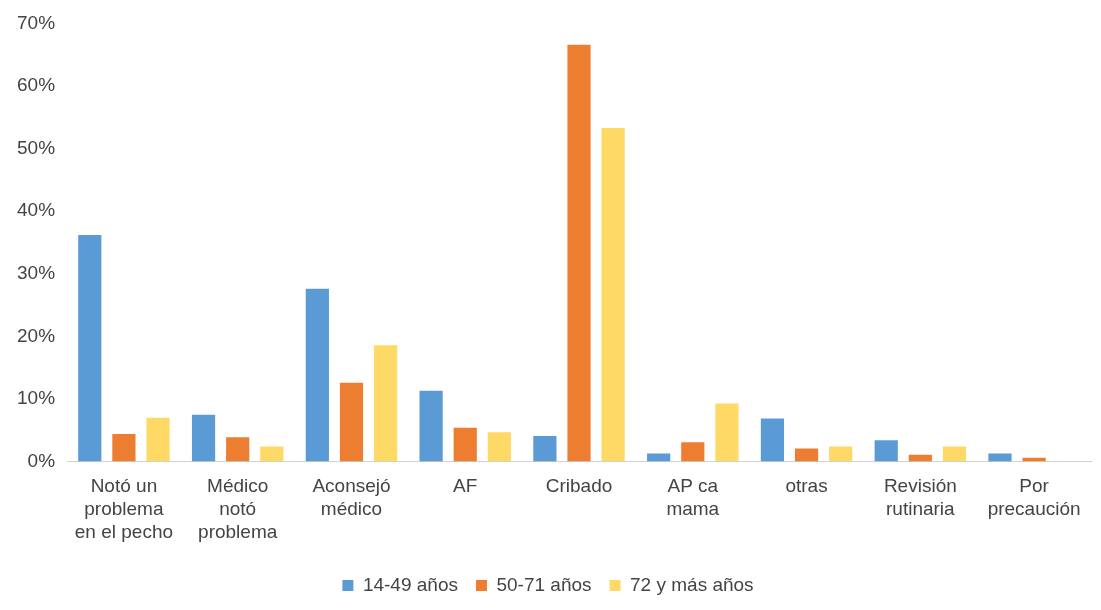 This screenshot has width=1101, height=610. What do you see at coordinates (693, 497) in the screenshot?
I see `x-tick-label: AP ca mama` at bounding box center [693, 497].